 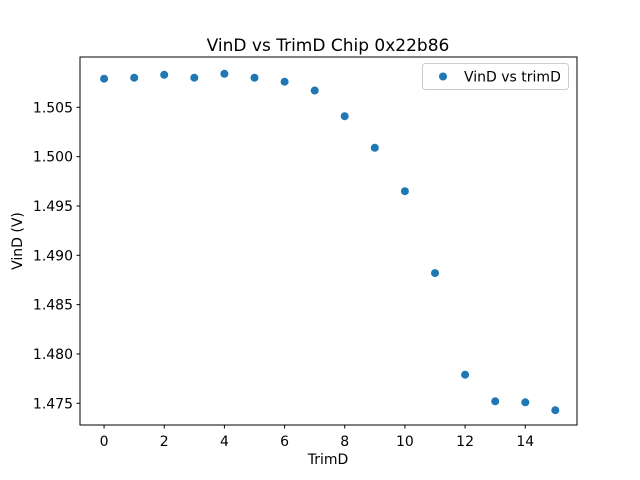 What do you see at coordinates (405, 442) in the screenshot?
I see `x-tick-label: 10` at bounding box center [405, 442].